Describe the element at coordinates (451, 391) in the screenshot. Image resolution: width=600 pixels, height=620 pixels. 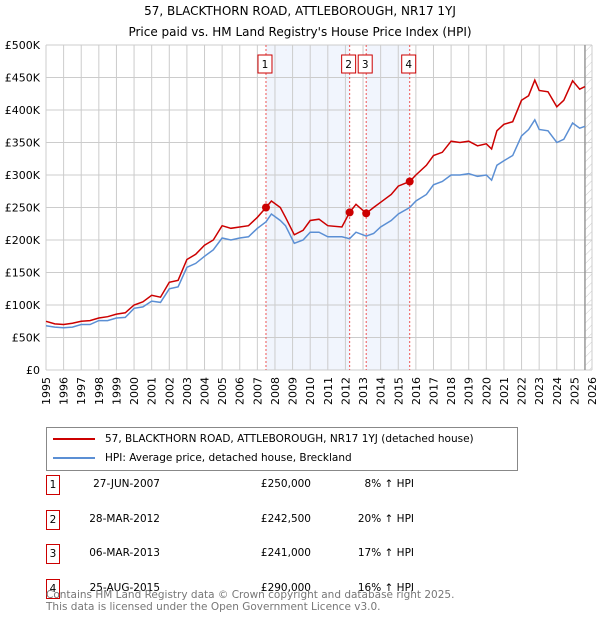
I see `x-tick-label: 2018` at that location.